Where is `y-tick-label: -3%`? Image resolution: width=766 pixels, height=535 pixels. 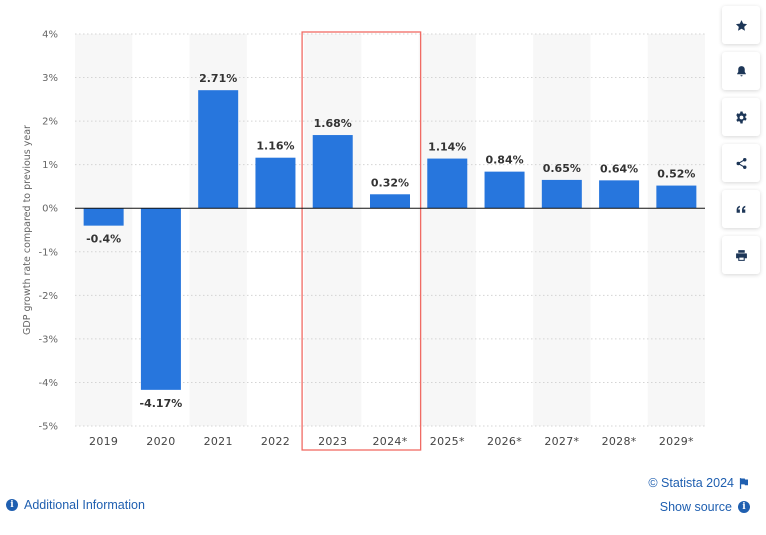 y-tick-label: -3% is located at coordinates (48, 339).